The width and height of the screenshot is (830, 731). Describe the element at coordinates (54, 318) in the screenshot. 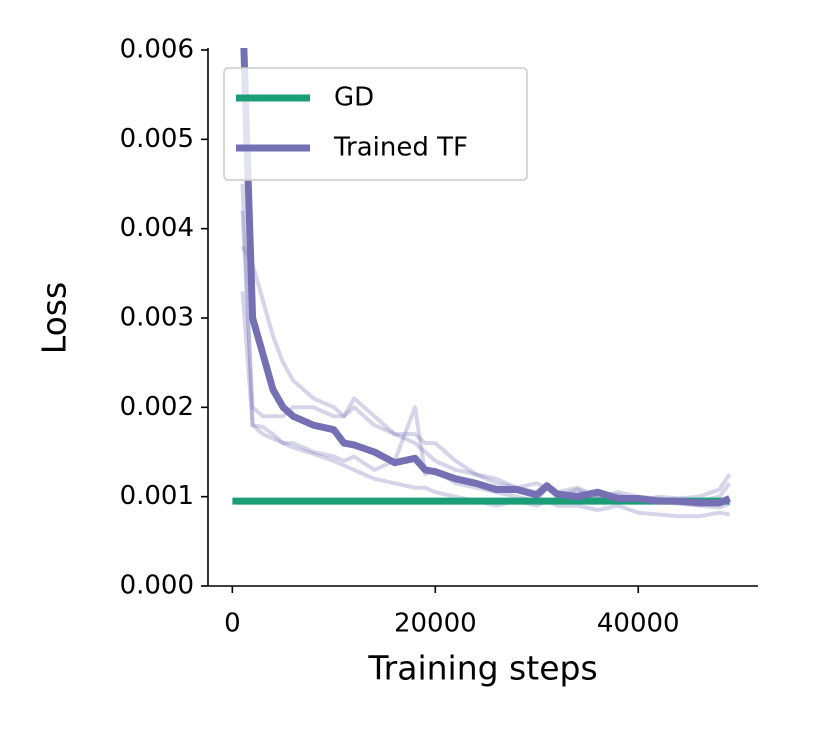

I see `y-axis-label: Loss` at that location.